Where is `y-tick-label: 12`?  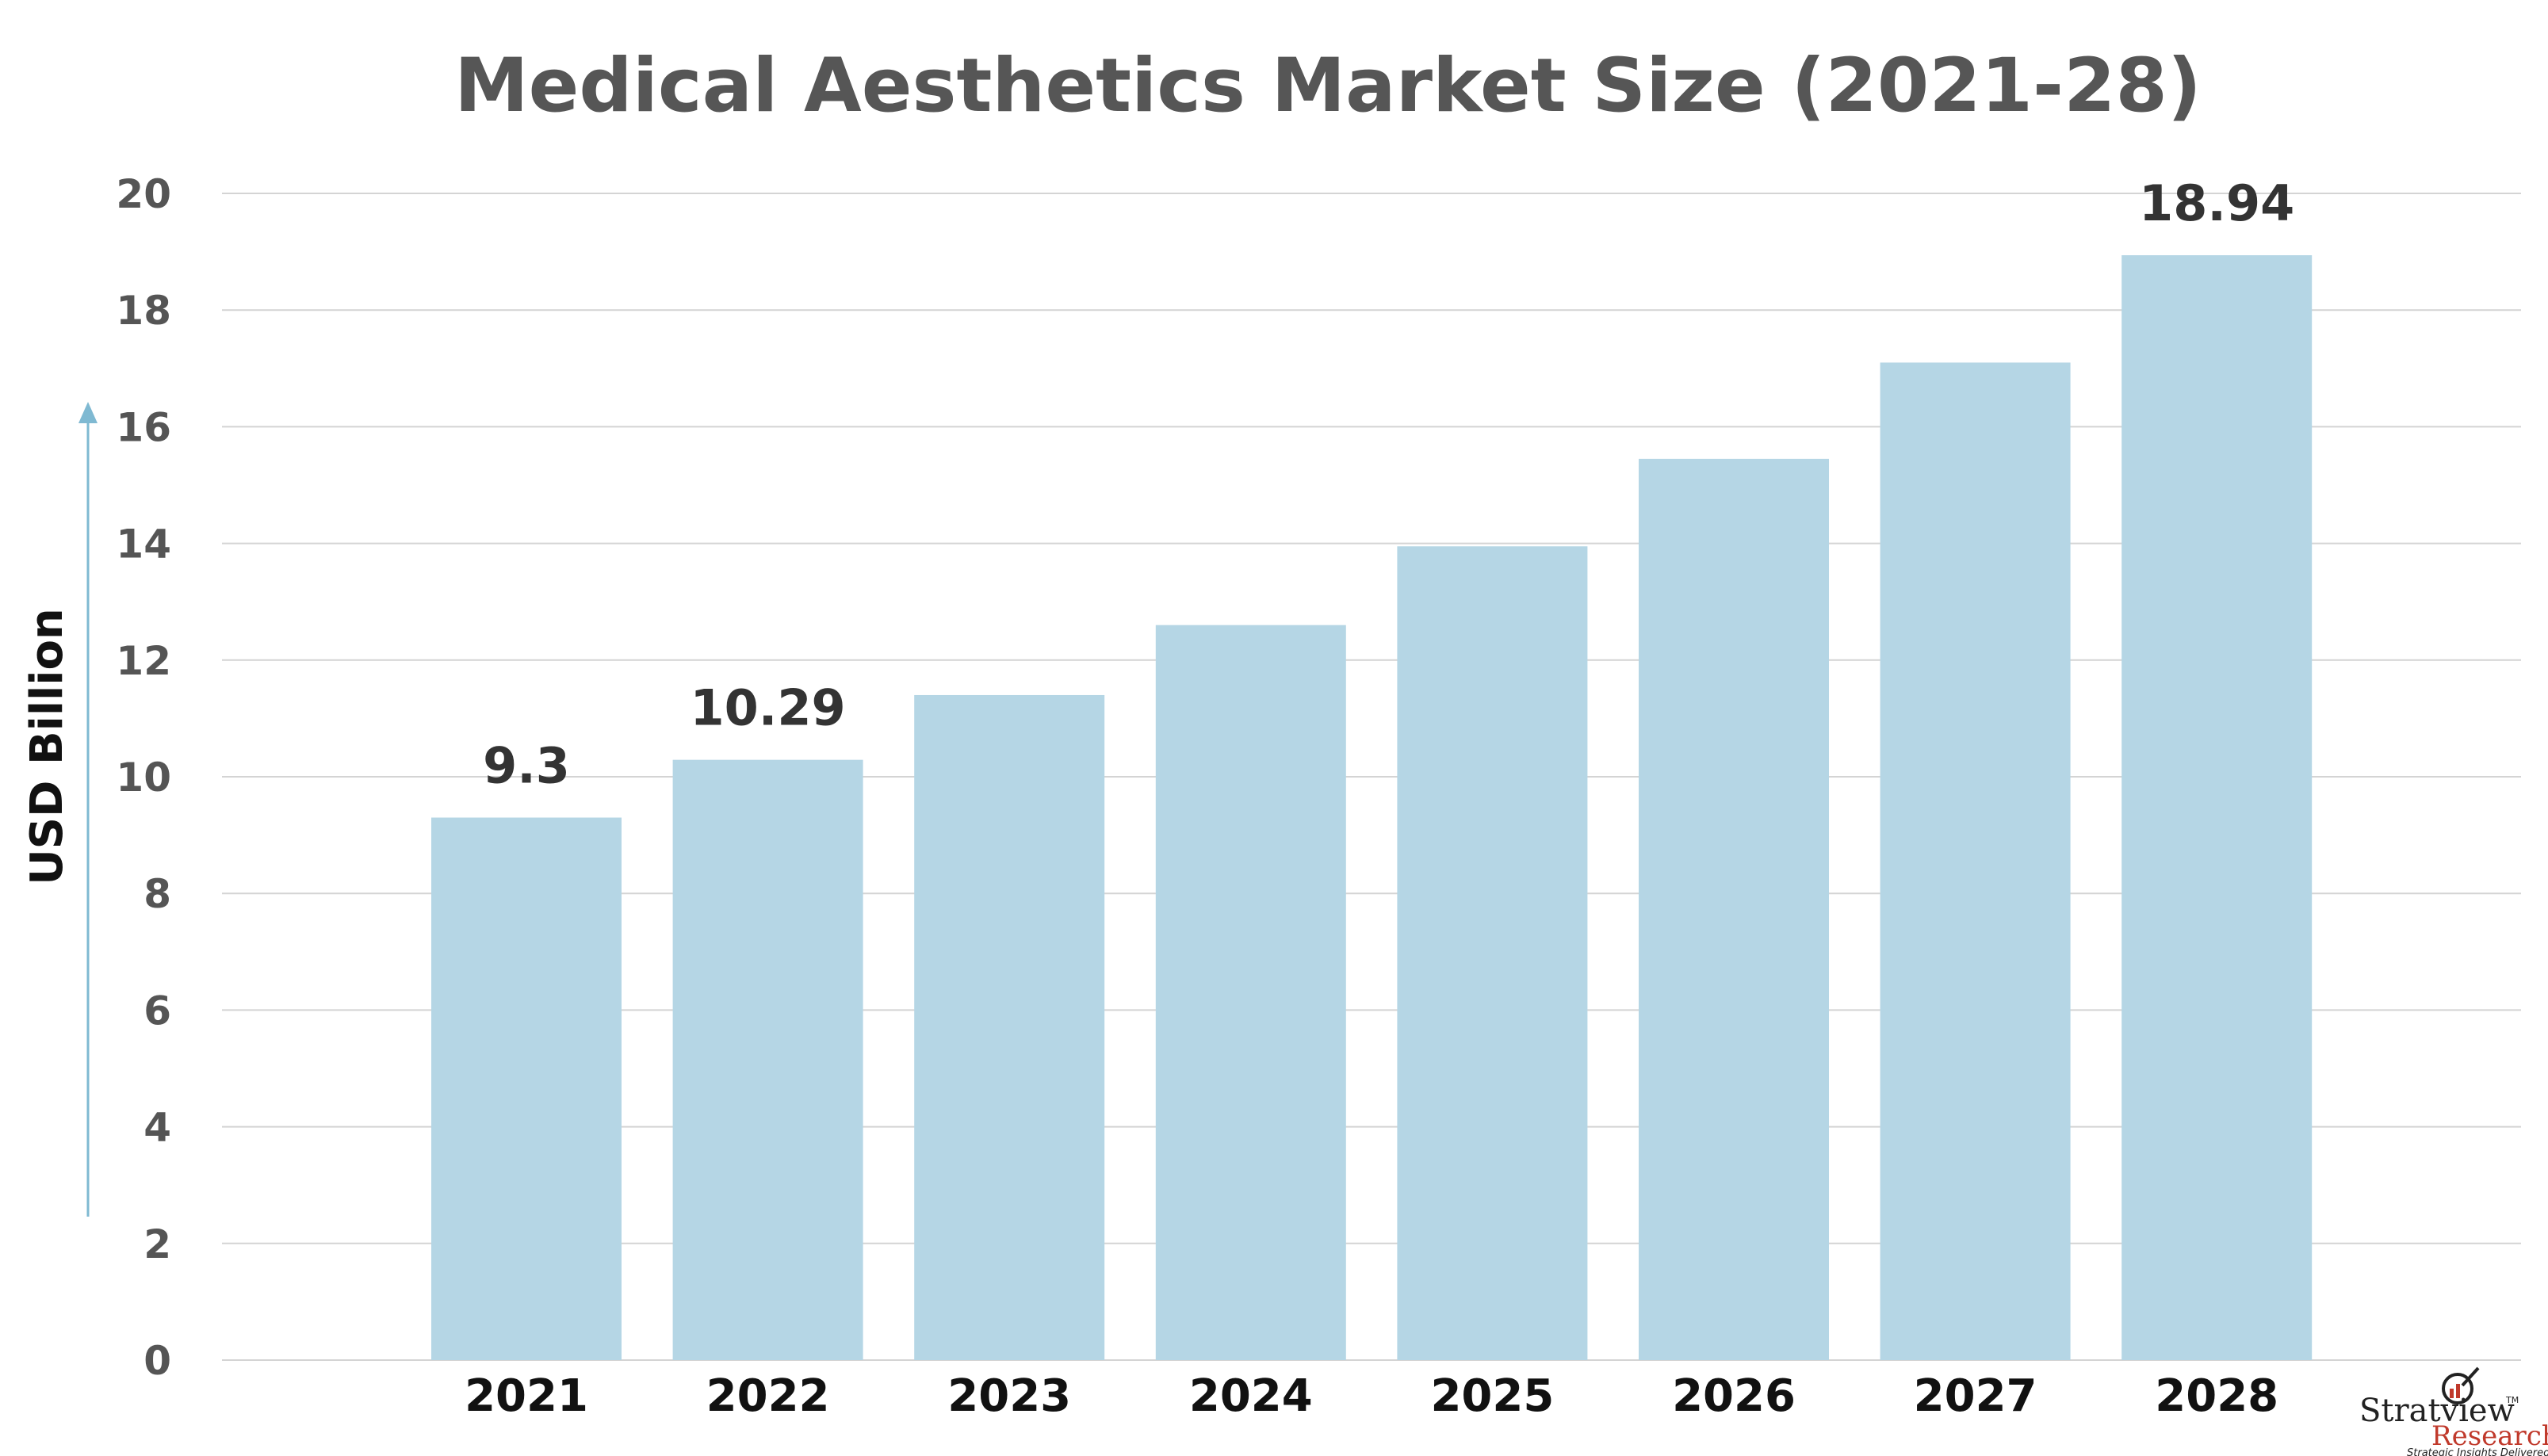 y-tick-label: 12 is located at coordinates (143, 661).